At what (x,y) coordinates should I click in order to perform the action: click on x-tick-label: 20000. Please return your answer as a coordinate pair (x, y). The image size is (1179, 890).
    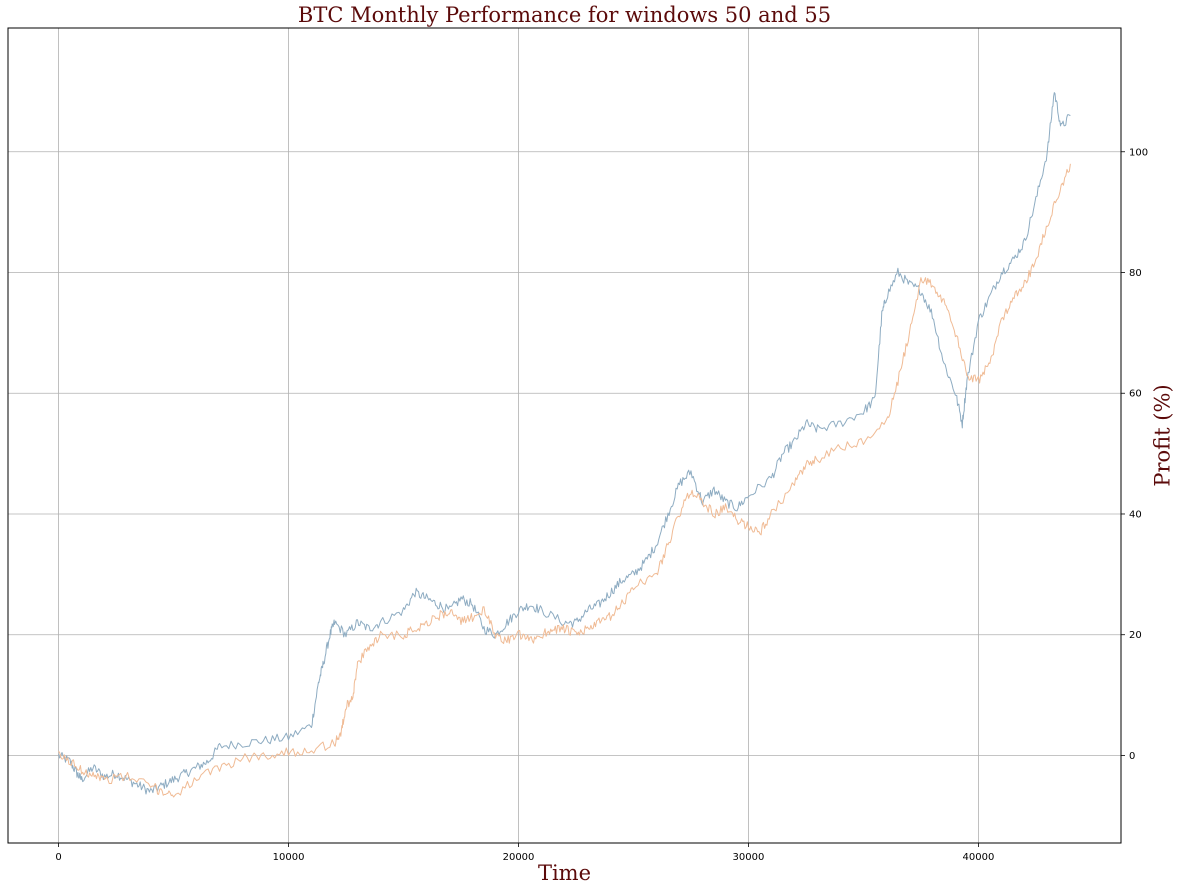
    Looking at the image, I should click on (519, 857).